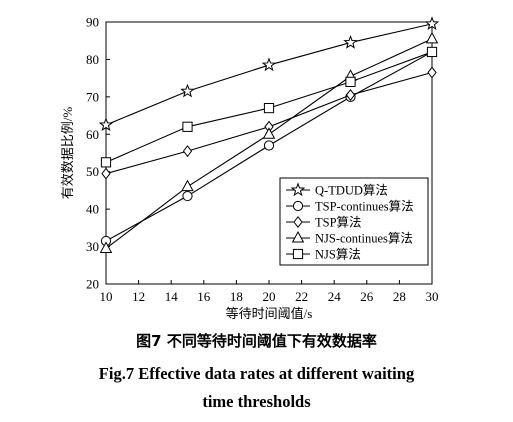 The height and width of the screenshot is (422, 513). Describe the element at coordinates (269, 296) in the screenshot. I see `x-tick-label: 20` at that location.